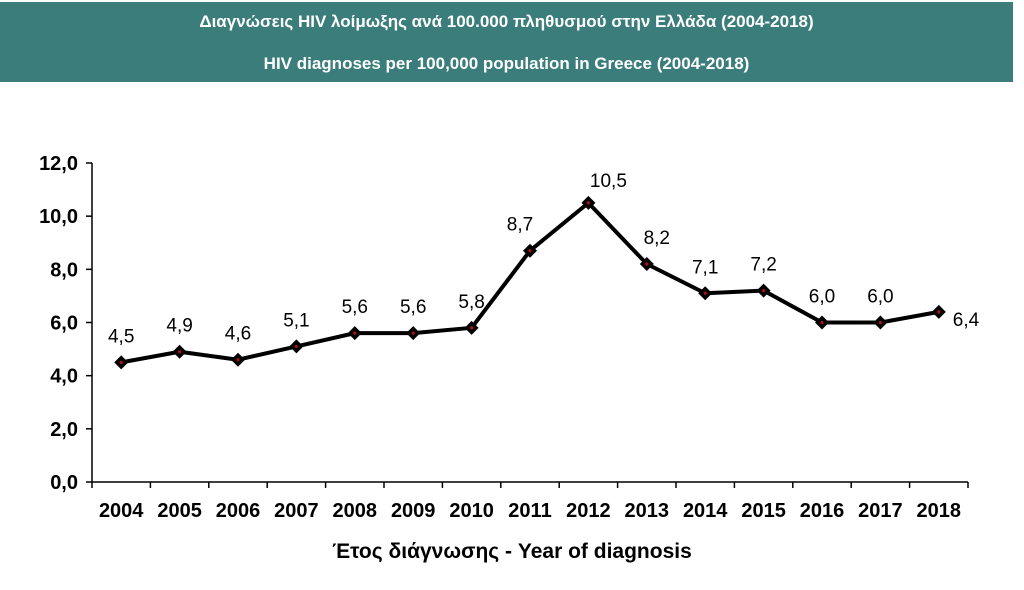  What do you see at coordinates (64, 377) in the screenshot?
I see `y-tick-label: 4,0` at bounding box center [64, 377].